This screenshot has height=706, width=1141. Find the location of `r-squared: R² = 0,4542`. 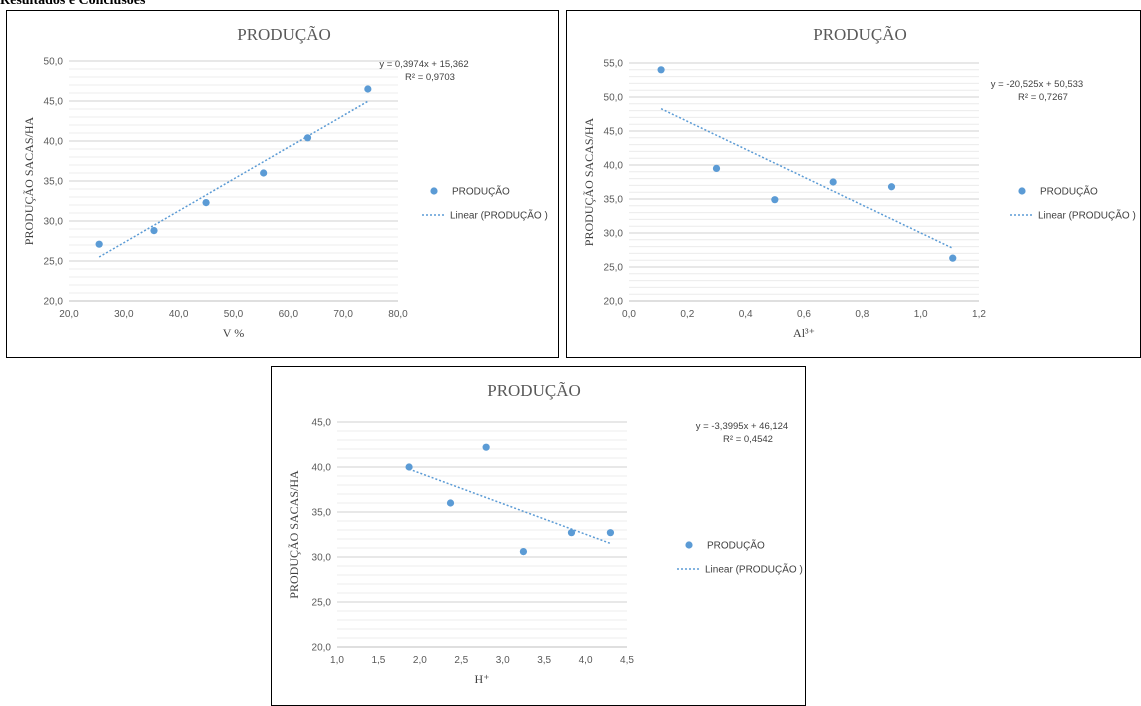

r-squared: R² = 0,4542 is located at coordinates (748, 439).